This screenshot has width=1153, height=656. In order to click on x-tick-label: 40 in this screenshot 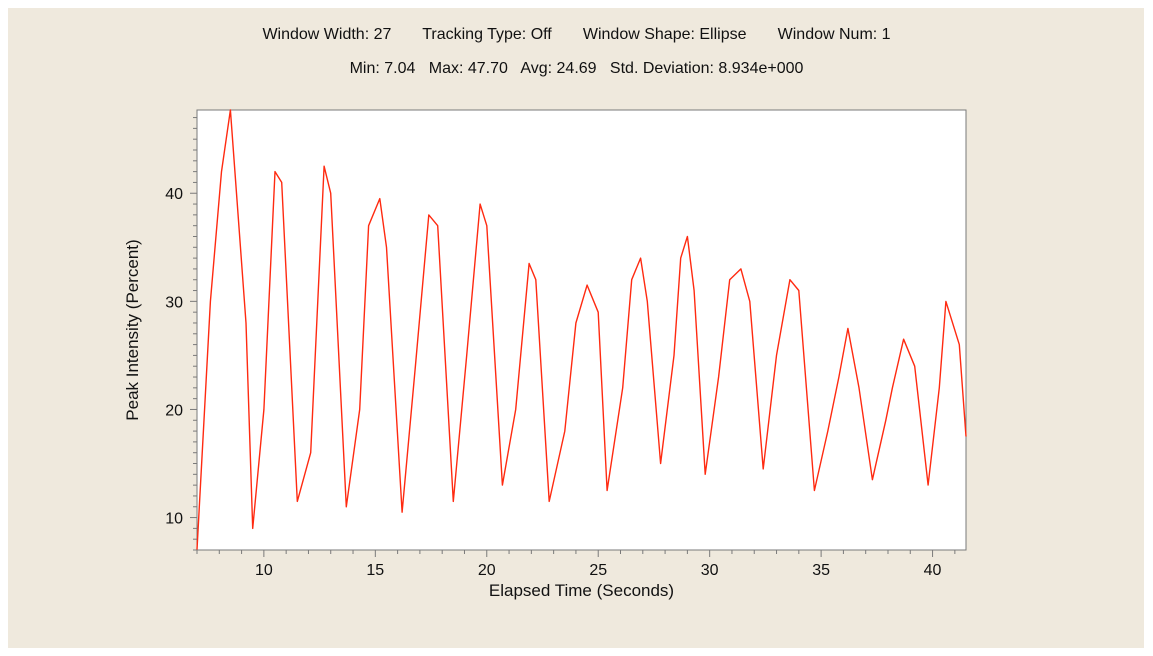, I will do `click(933, 570)`.